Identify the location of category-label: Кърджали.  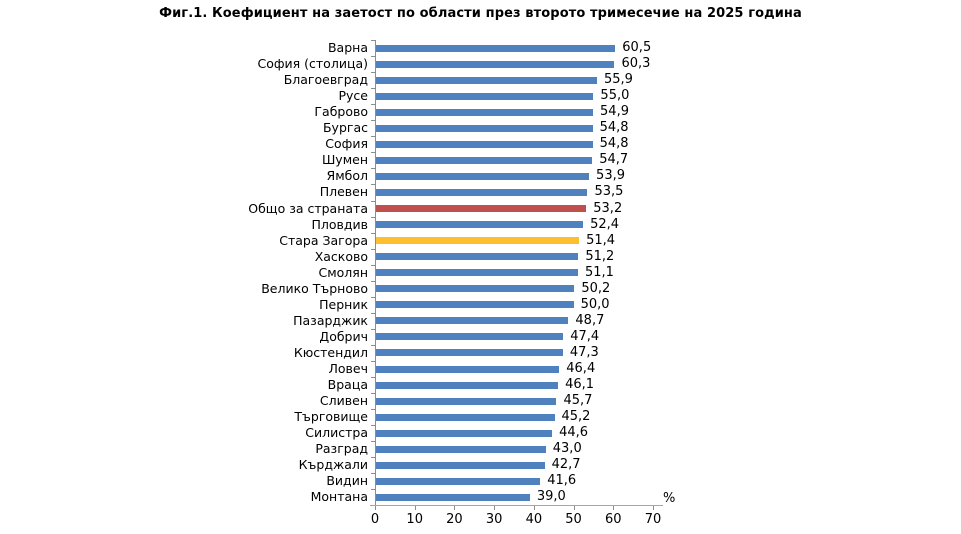
(333, 465).